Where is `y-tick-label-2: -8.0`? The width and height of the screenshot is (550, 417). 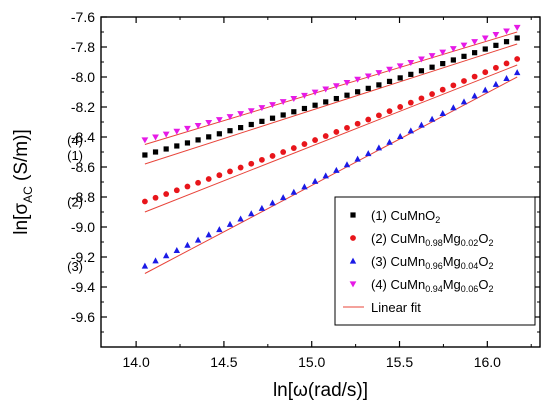 y-tick-label-2: -8.0 is located at coordinates (83, 77).